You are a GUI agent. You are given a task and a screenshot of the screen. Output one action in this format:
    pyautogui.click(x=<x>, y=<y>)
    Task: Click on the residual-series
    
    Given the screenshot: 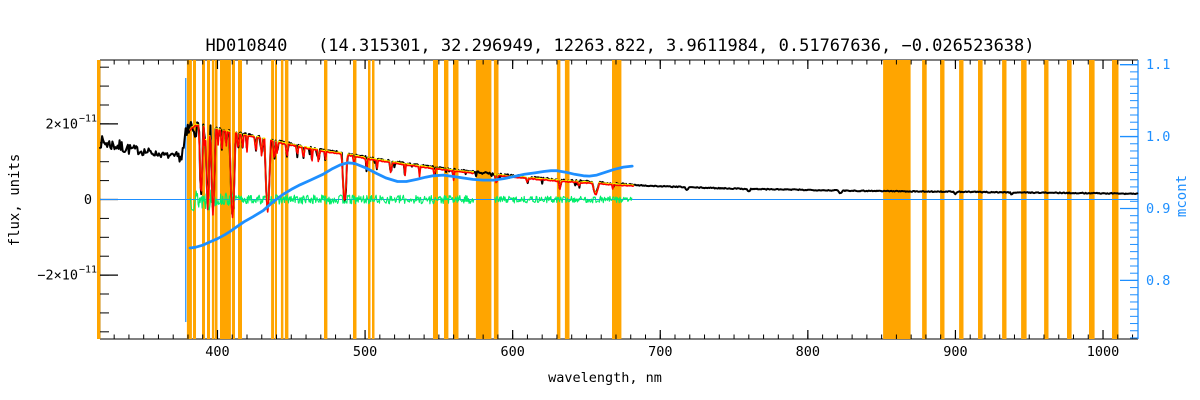 What is the action you would take?
    pyautogui.click(x=411, y=200)
    